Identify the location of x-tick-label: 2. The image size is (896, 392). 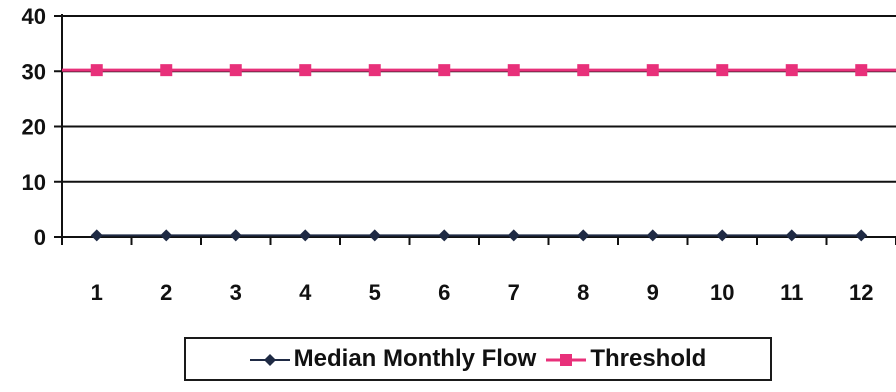
(166, 292).